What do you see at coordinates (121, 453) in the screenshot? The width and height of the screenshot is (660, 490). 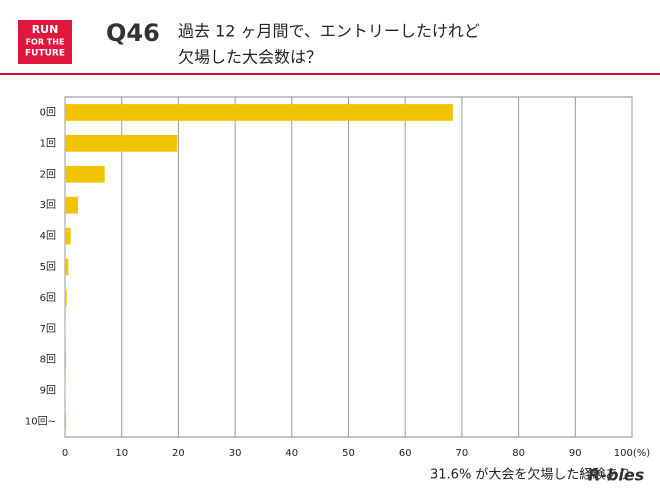 I see `x-tick-label: 10` at bounding box center [121, 453].